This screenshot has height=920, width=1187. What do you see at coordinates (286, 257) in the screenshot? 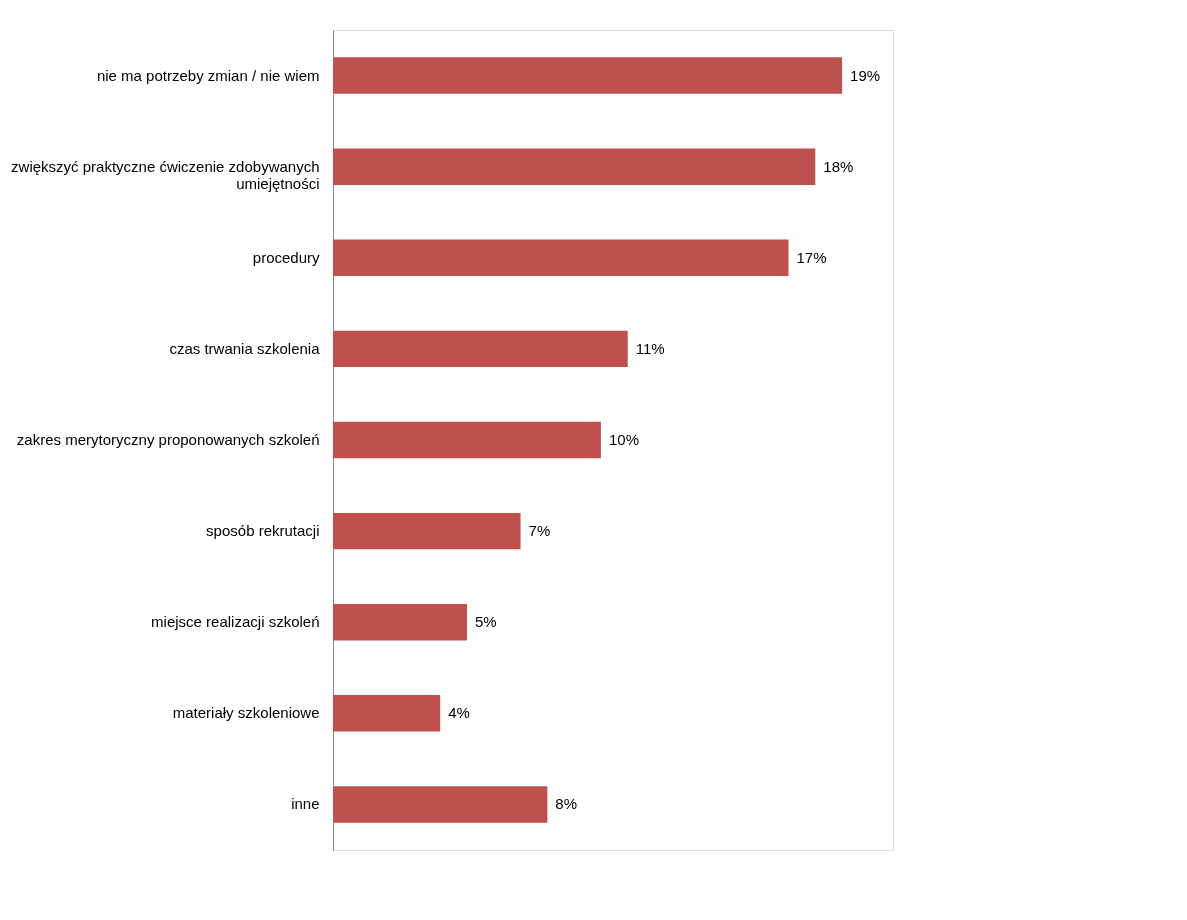
I see `y-tick-label: procedury` at bounding box center [286, 257].